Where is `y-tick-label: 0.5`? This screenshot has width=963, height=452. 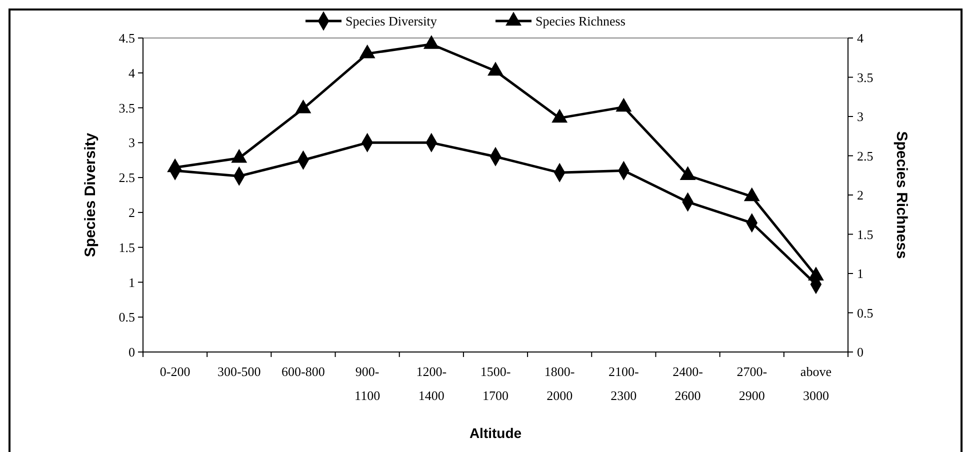
y-tick-label: 0.5 is located at coordinates (126, 317).